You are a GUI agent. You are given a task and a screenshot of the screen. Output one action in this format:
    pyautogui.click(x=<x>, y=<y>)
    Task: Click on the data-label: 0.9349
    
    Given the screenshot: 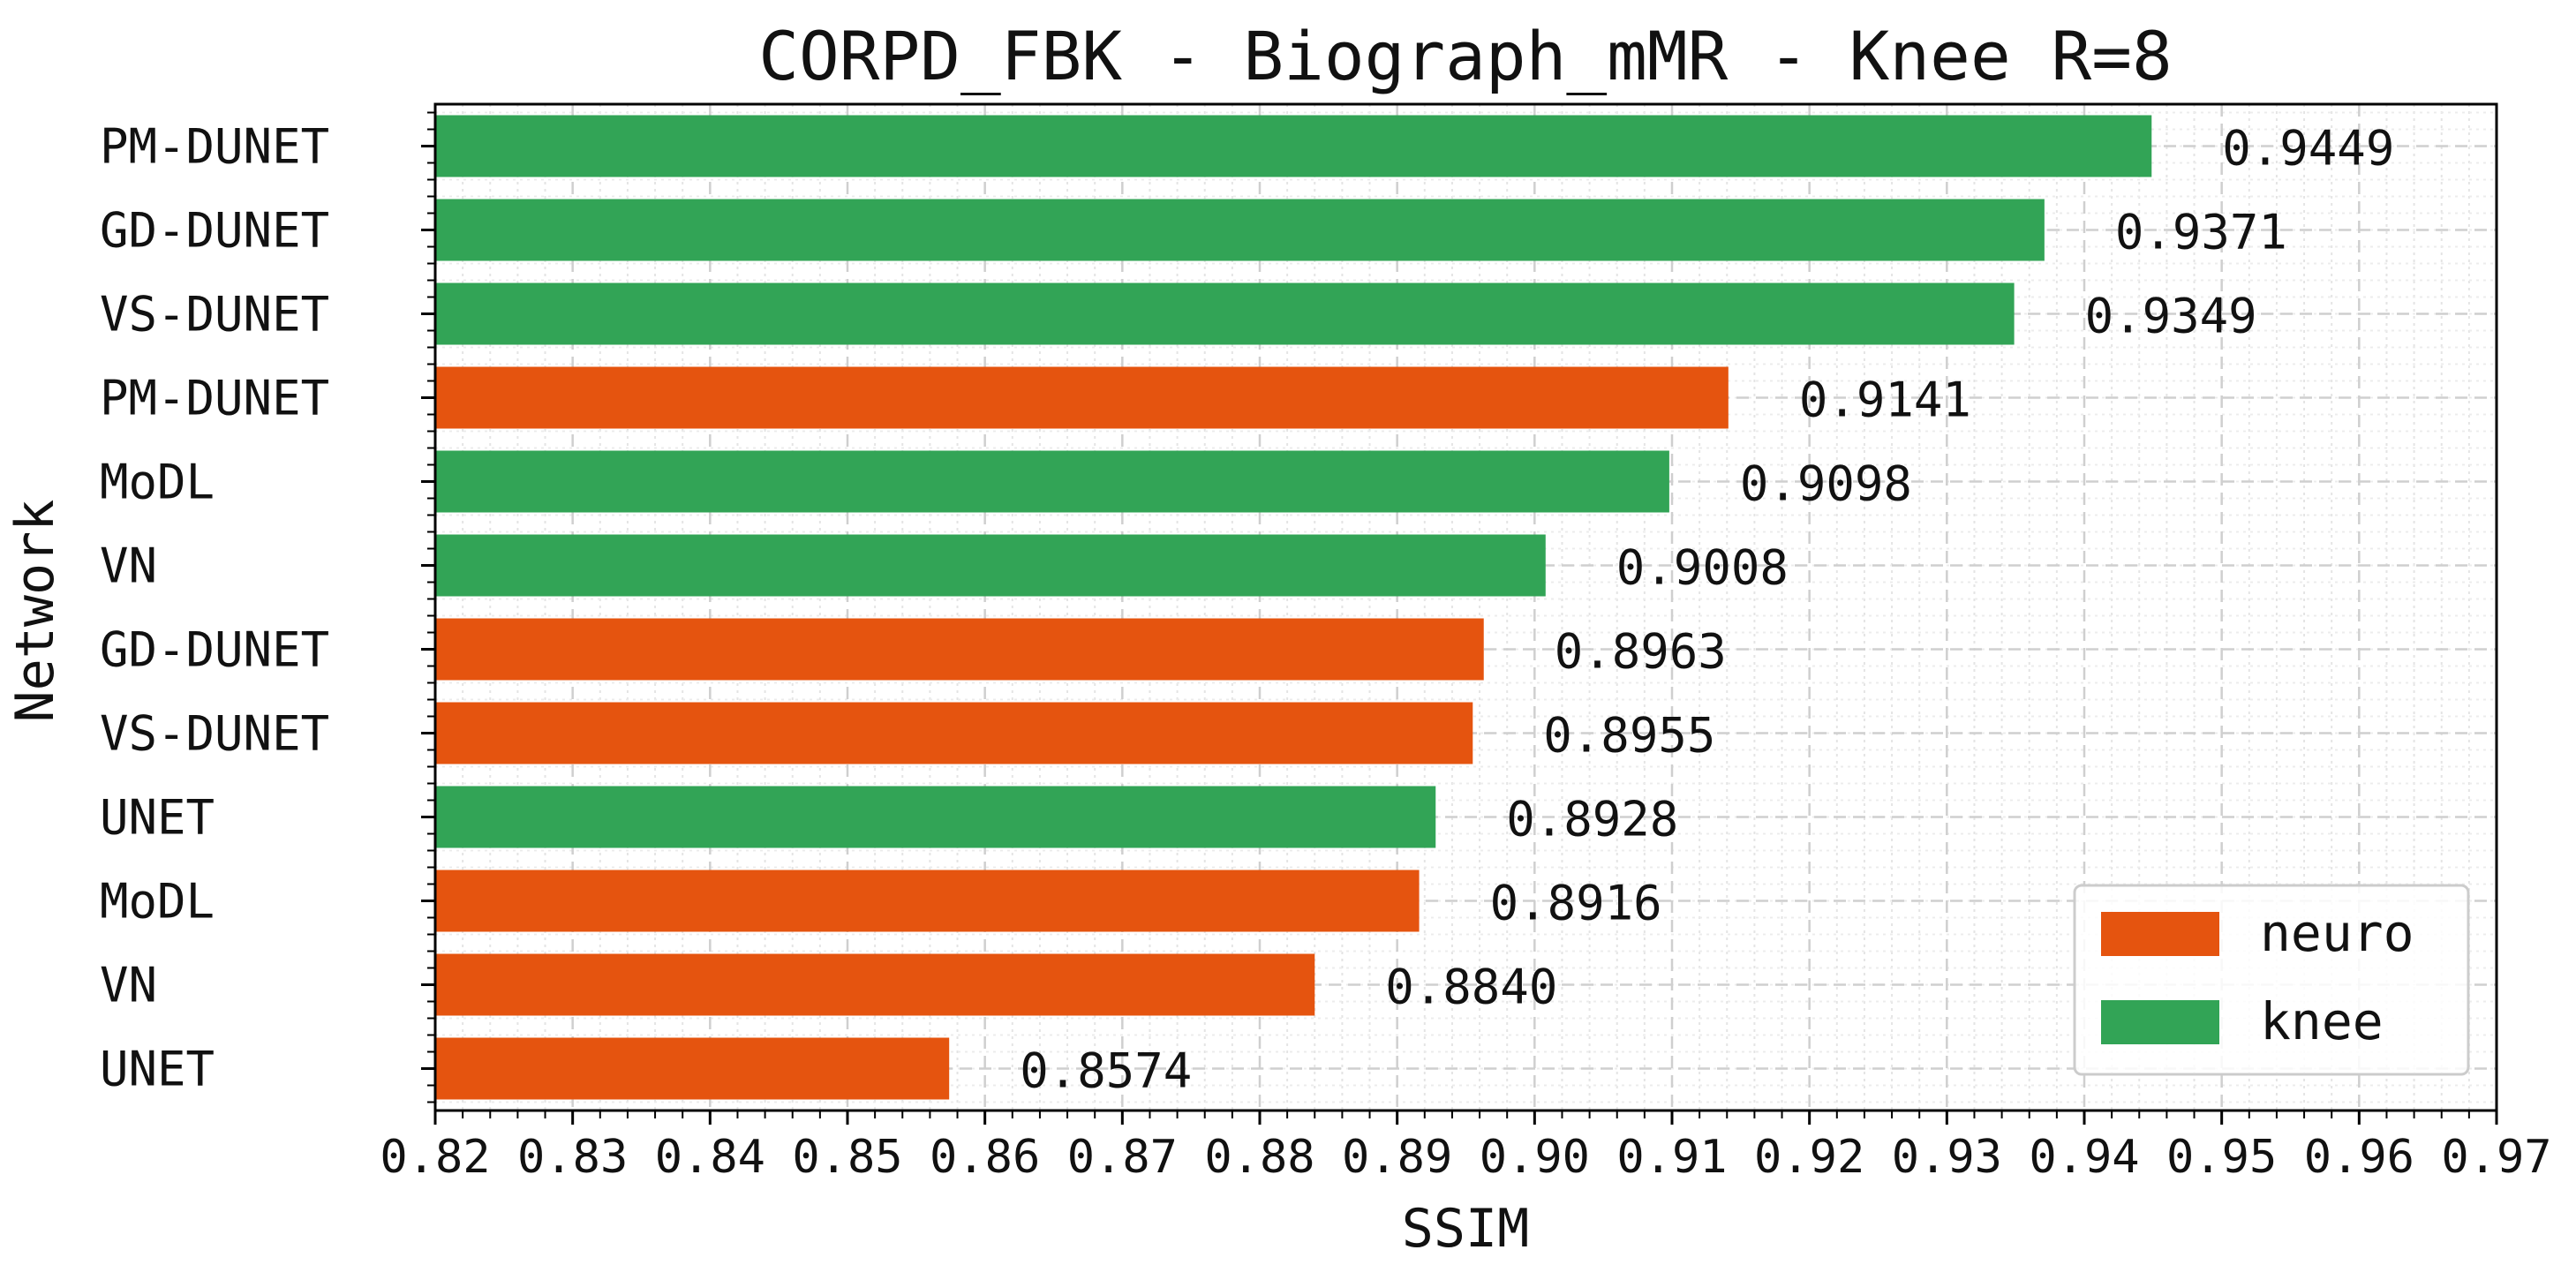 What is the action you would take?
    pyautogui.click(x=2171, y=316)
    